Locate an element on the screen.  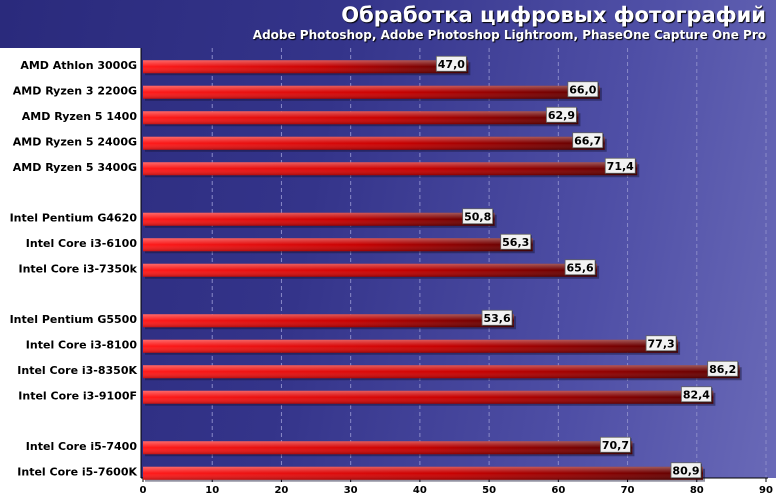
value-label: 62,9 is located at coordinates (561, 115).